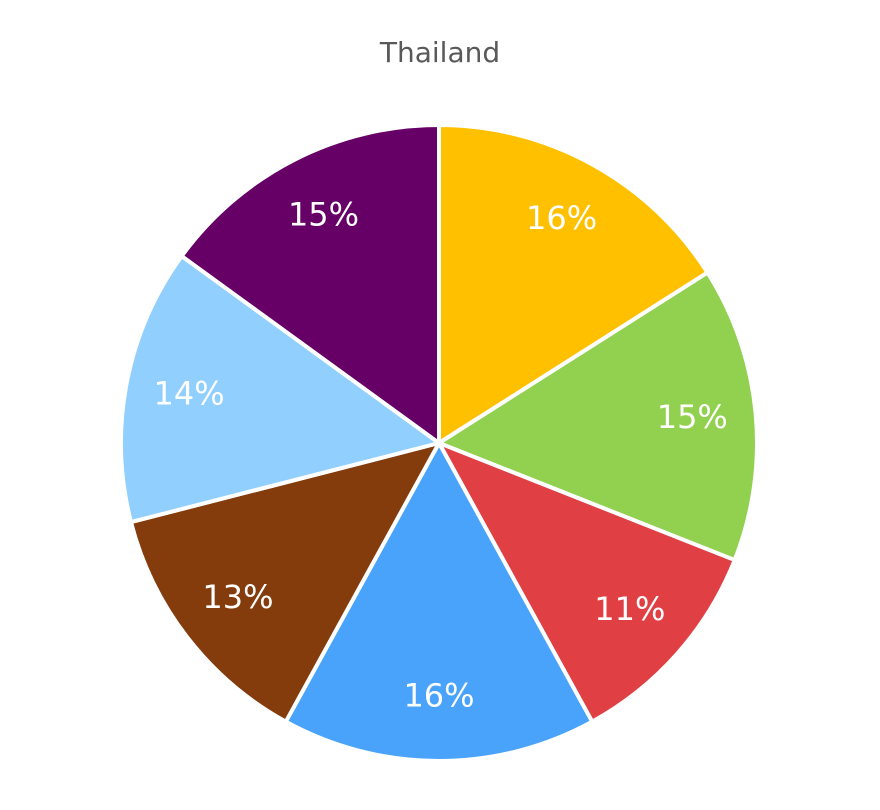 The image size is (880, 810). What do you see at coordinates (237, 597) in the screenshot?
I see `data-label: 13%` at bounding box center [237, 597].